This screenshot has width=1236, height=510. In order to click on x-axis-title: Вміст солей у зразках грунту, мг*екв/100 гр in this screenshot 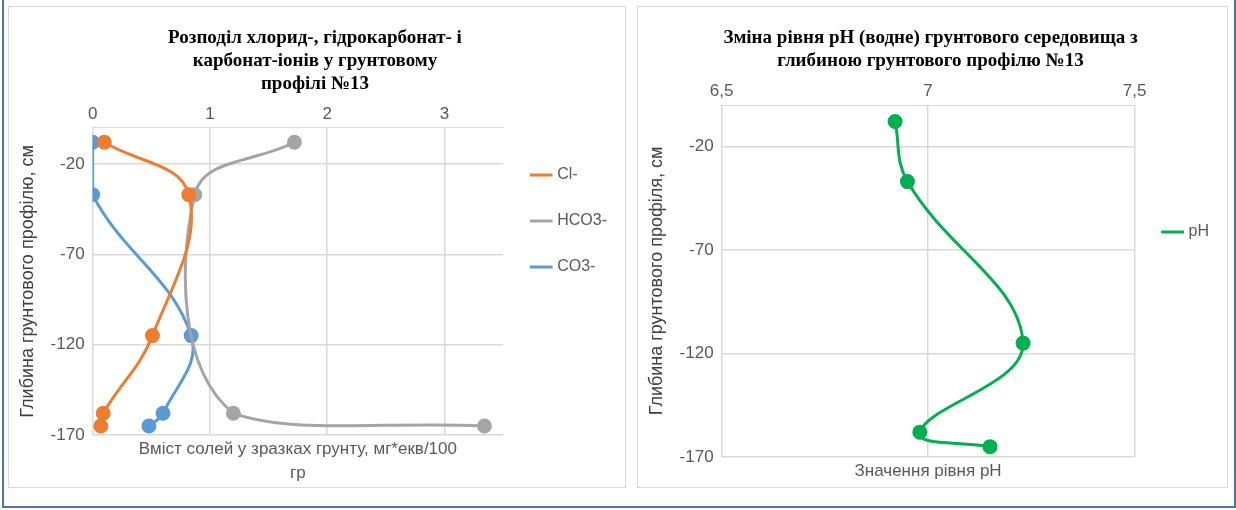, I will do `click(297, 461)`.